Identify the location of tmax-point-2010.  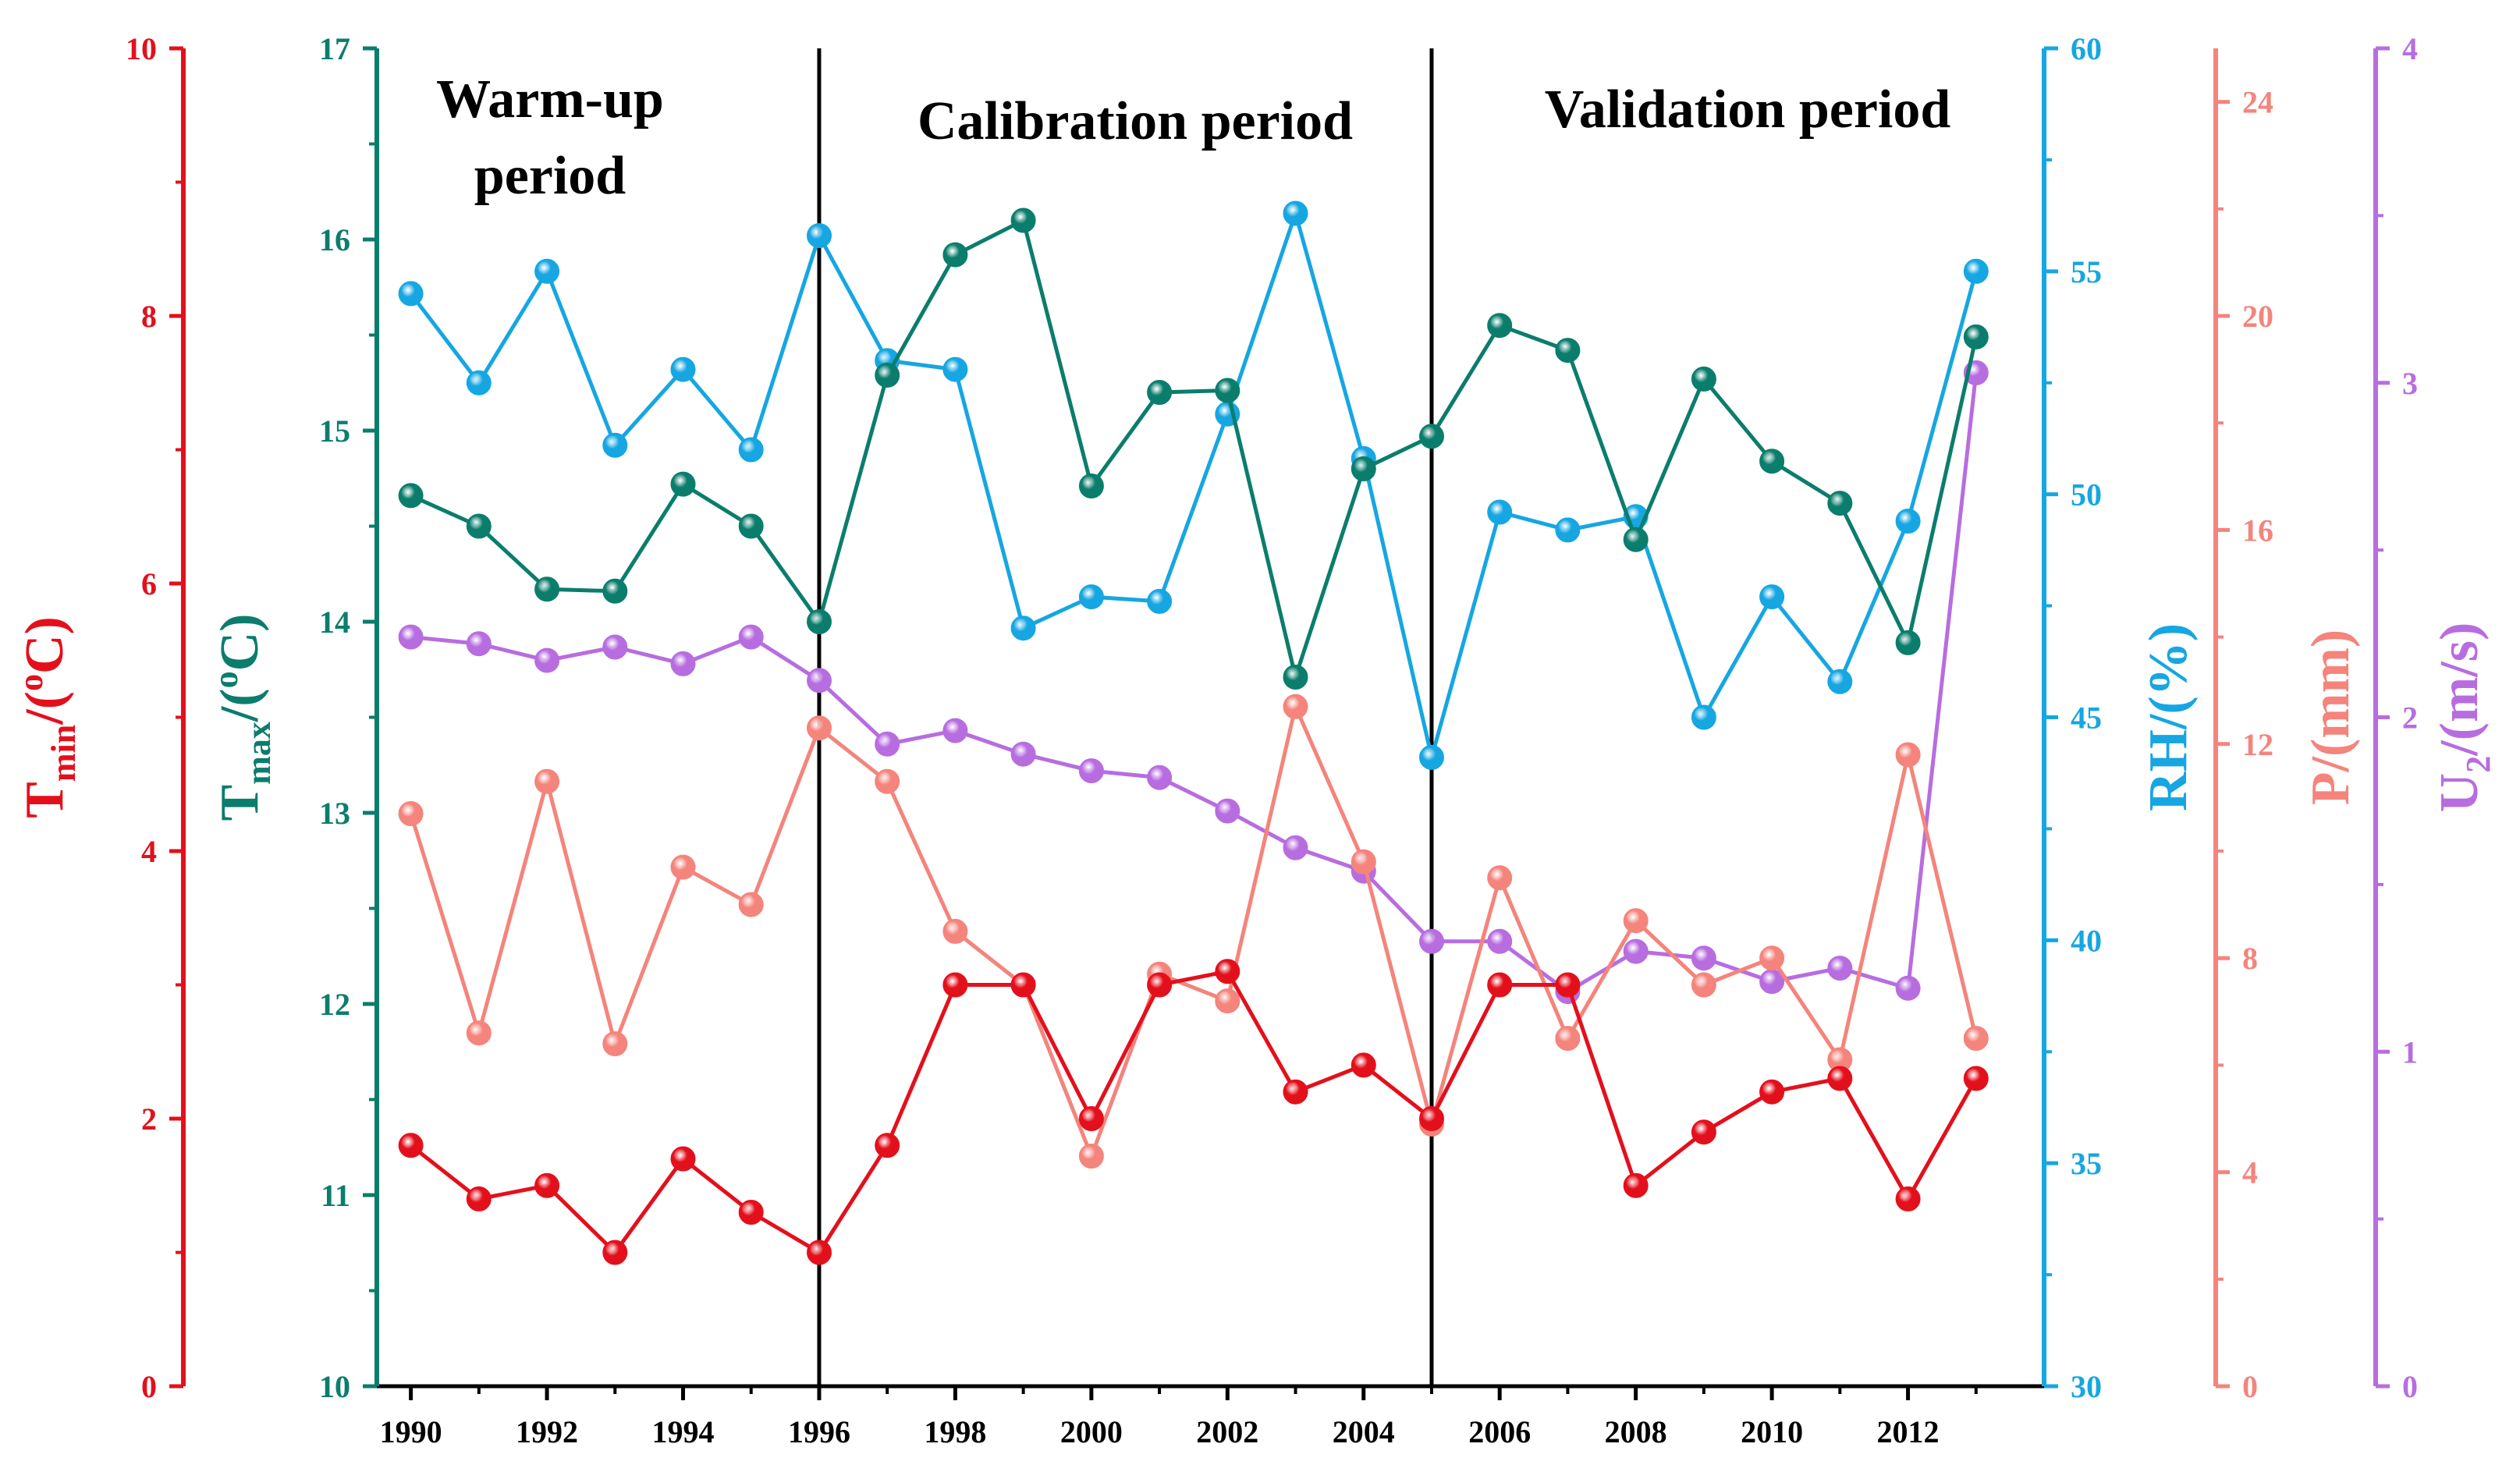
(1772, 462).